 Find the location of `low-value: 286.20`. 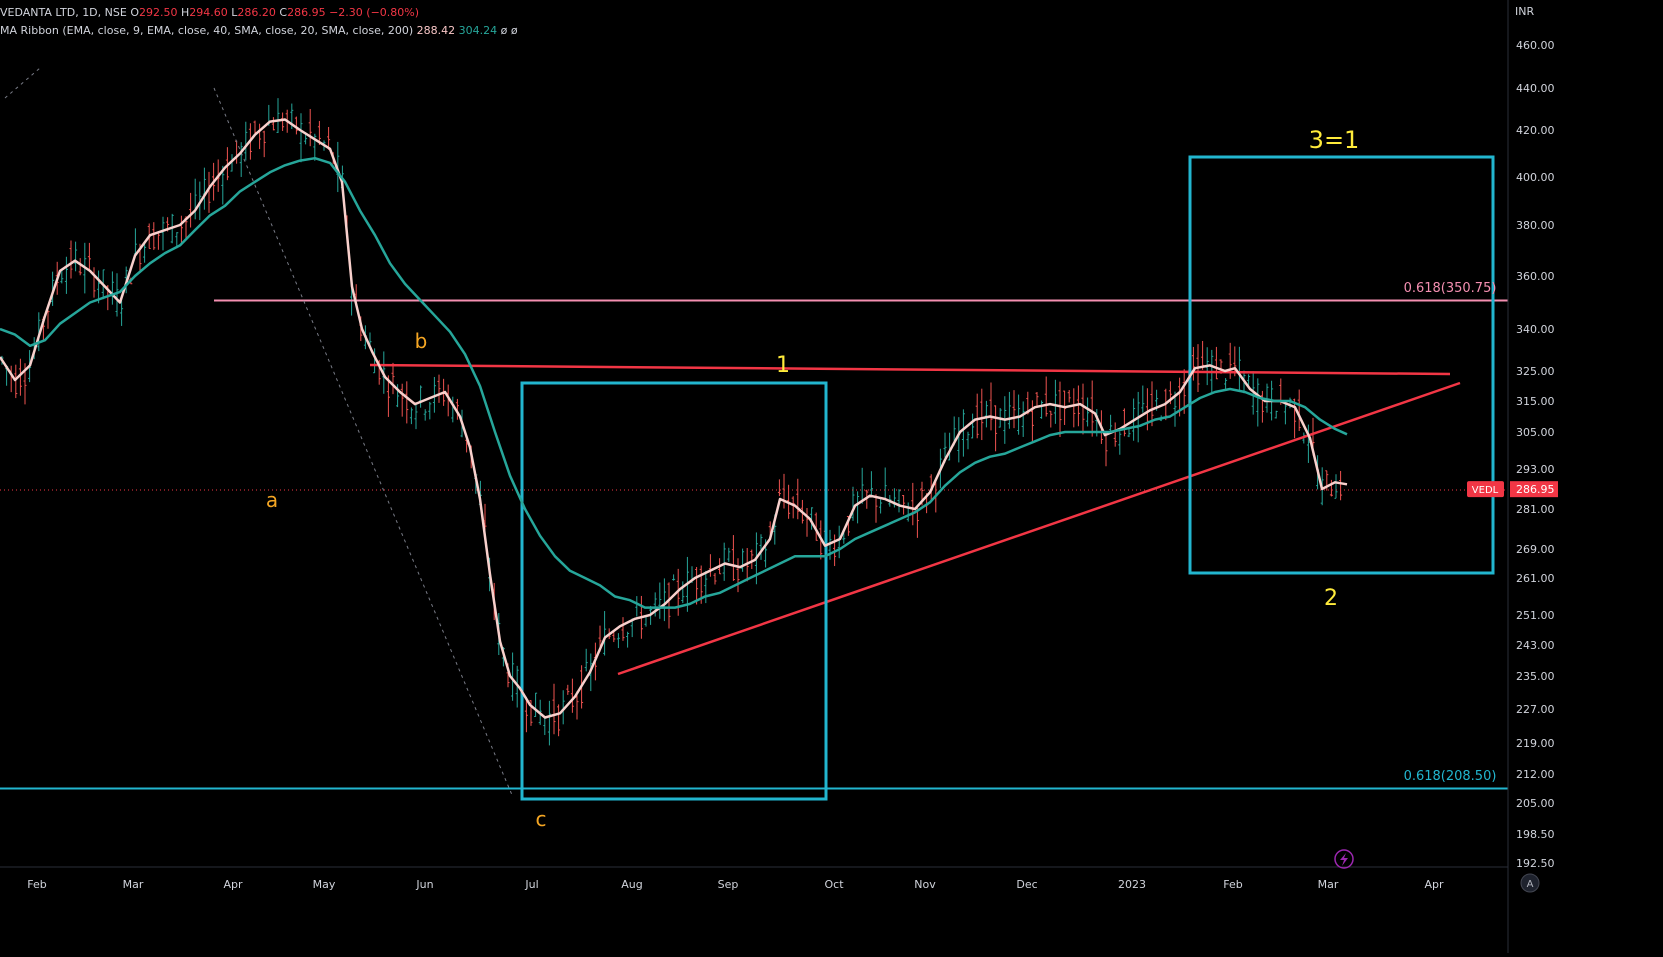

low-value: 286.20 is located at coordinates (256, 12).